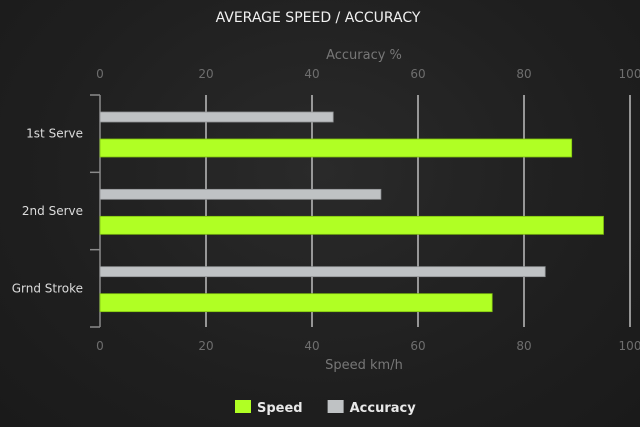 The width and height of the screenshot is (640, 427). Describe the element at coordinates (325, 408) in the screenshot. I see `legend: Speed Accuracy` at that location.